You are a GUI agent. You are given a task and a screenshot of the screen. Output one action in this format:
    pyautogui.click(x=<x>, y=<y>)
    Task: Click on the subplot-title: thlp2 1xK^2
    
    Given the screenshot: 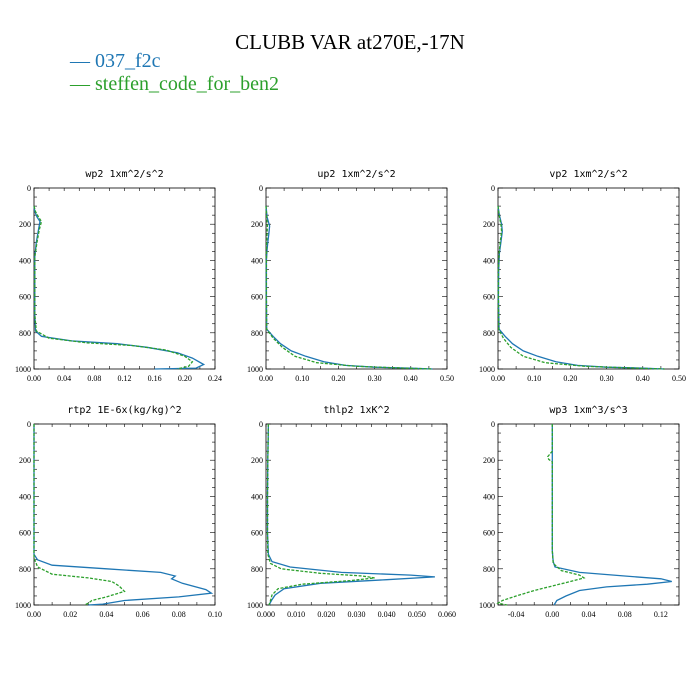 What is the action you would take?
    pyautogui.click(x=356, y=410)
    